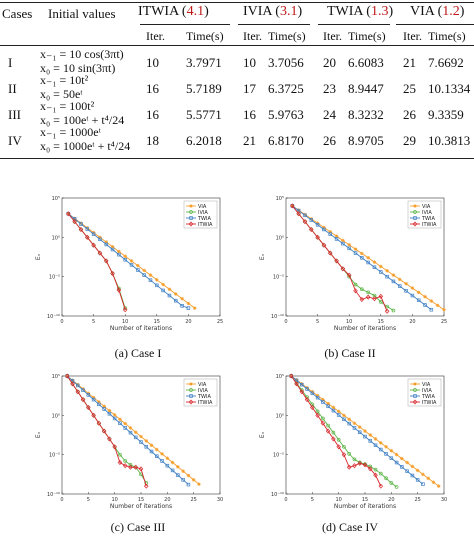 This screenshot has height=537, width=474. What do you see at coordinates (252, 36) in the screenshot?
I see `sub-iter: Iter.` at bounding box center [252, 36].